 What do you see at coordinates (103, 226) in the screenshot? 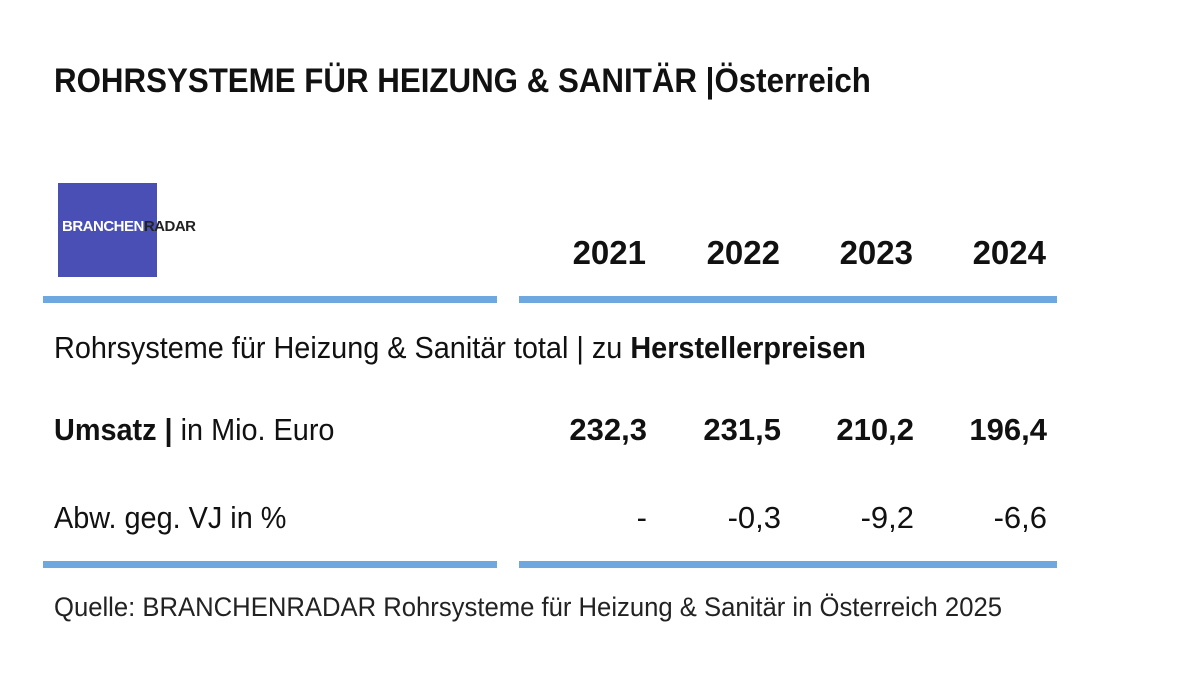
I see `logo-text-part1: BRANCHEN` at bounding box center [103, 226].